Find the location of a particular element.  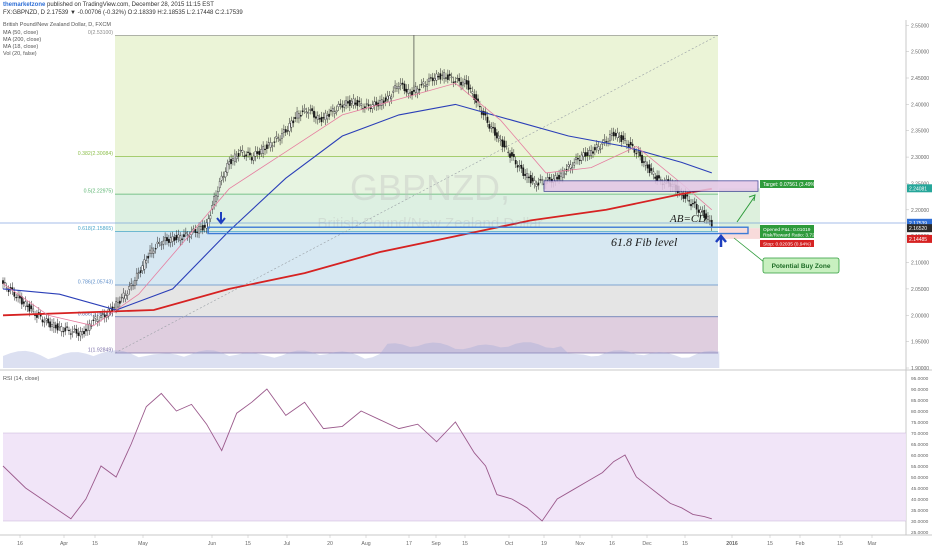

volume-area is located at coordinates (361, 355).